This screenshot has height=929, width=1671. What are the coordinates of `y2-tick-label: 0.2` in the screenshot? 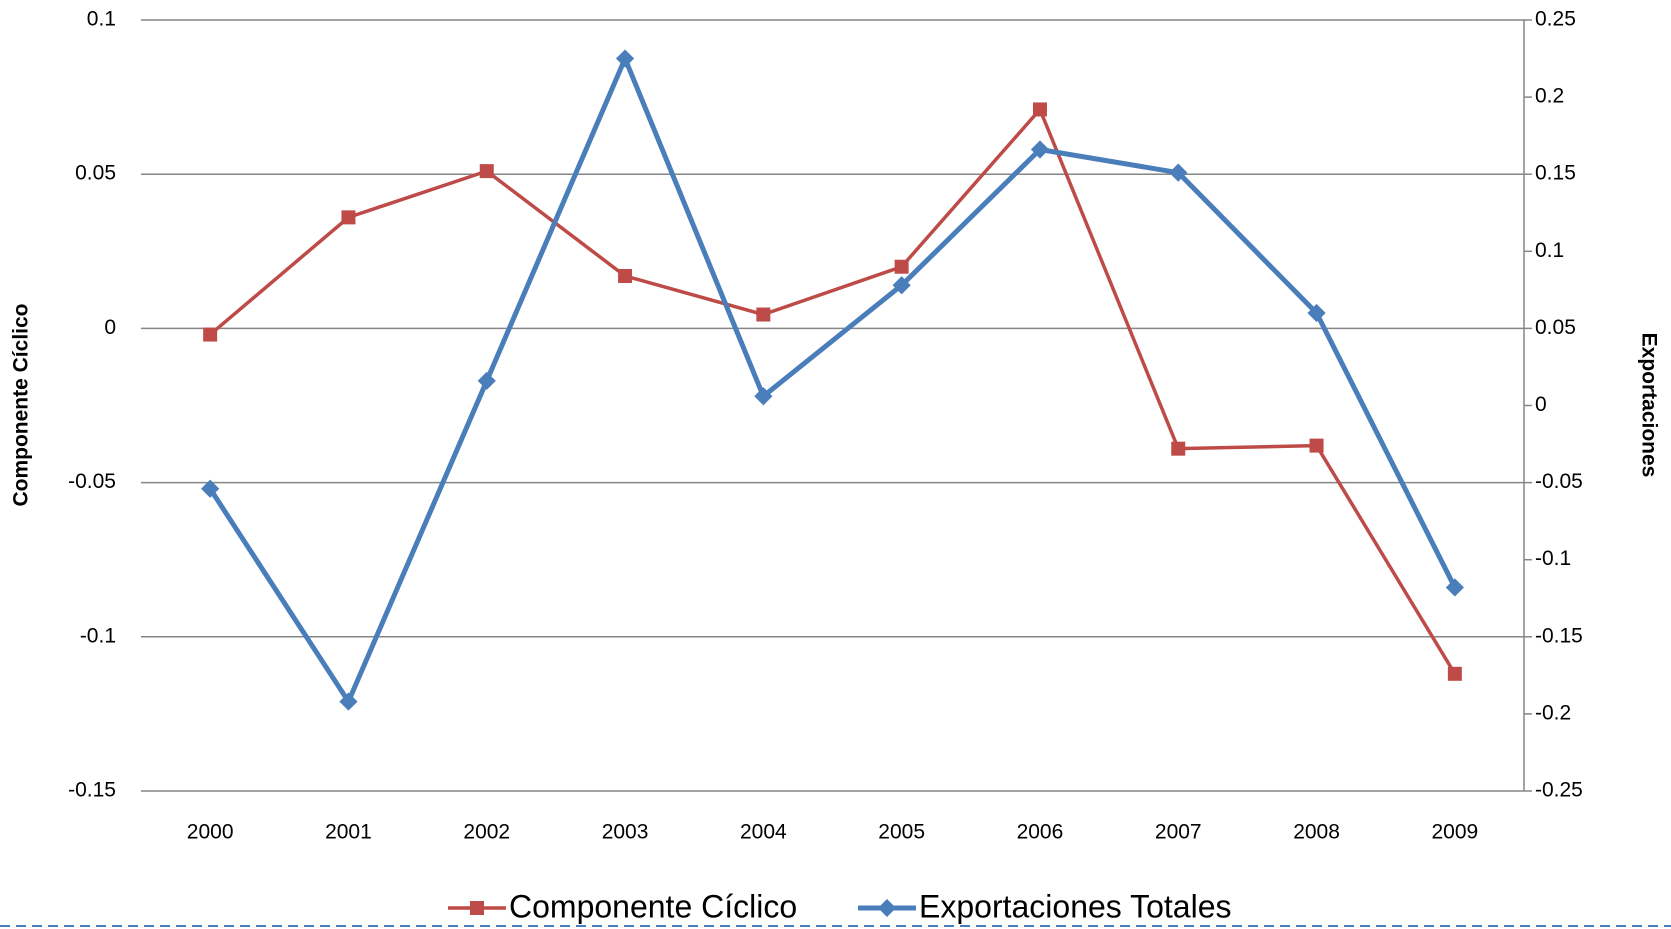 It's located at (1549, 96).